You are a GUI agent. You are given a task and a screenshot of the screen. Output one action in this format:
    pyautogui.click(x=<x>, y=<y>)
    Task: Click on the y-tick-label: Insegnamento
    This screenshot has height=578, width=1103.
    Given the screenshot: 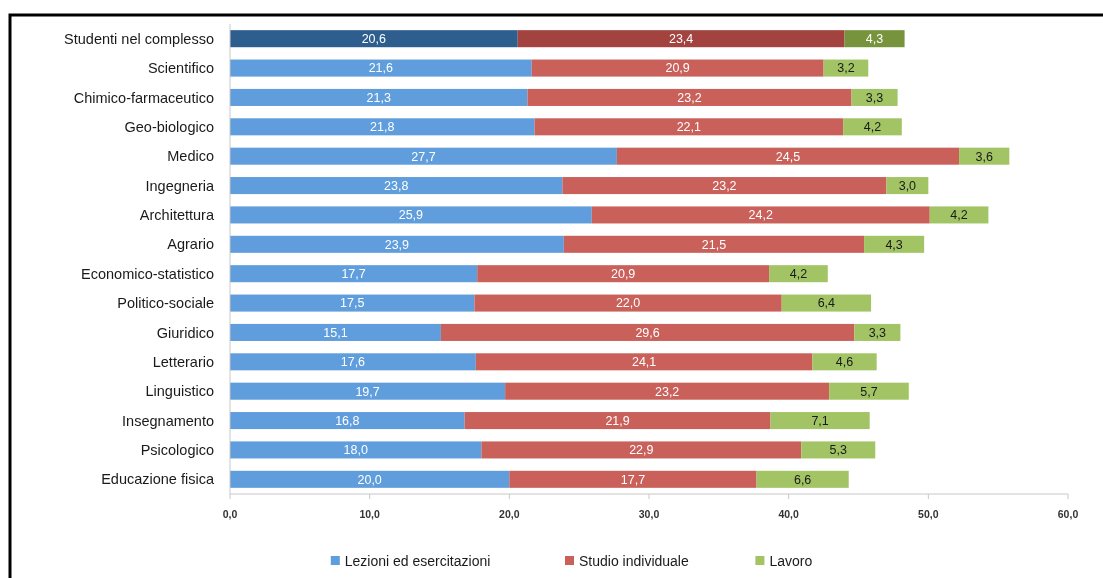 What is the action you would take?
    pyautogui.click(x=168, y=420)
    